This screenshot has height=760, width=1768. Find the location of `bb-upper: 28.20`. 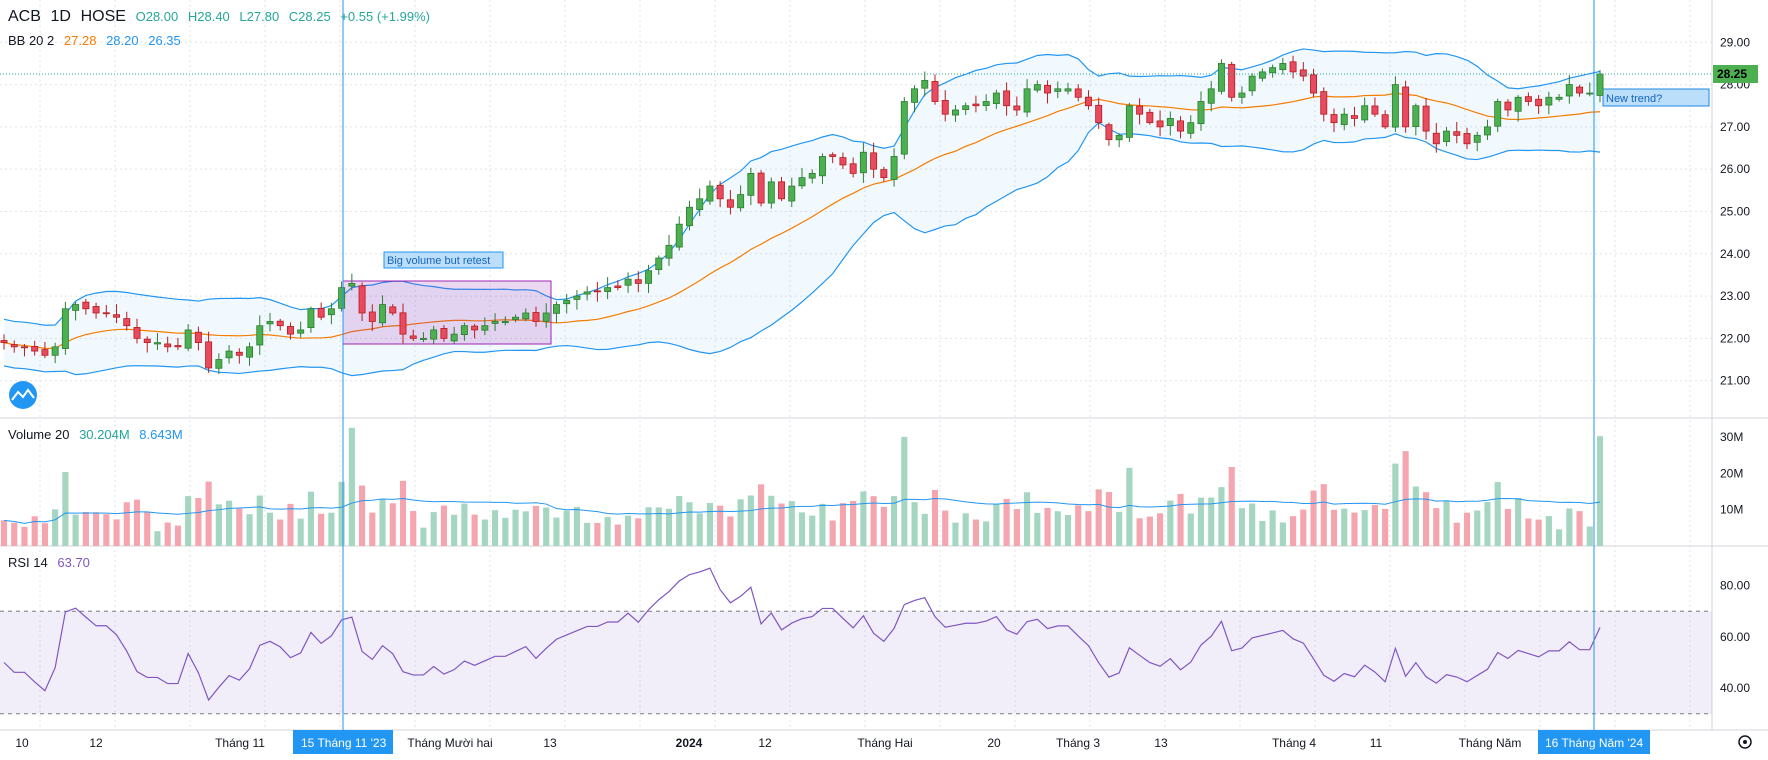

bb-upper: 28.20 is located at coordinates (122, 40).